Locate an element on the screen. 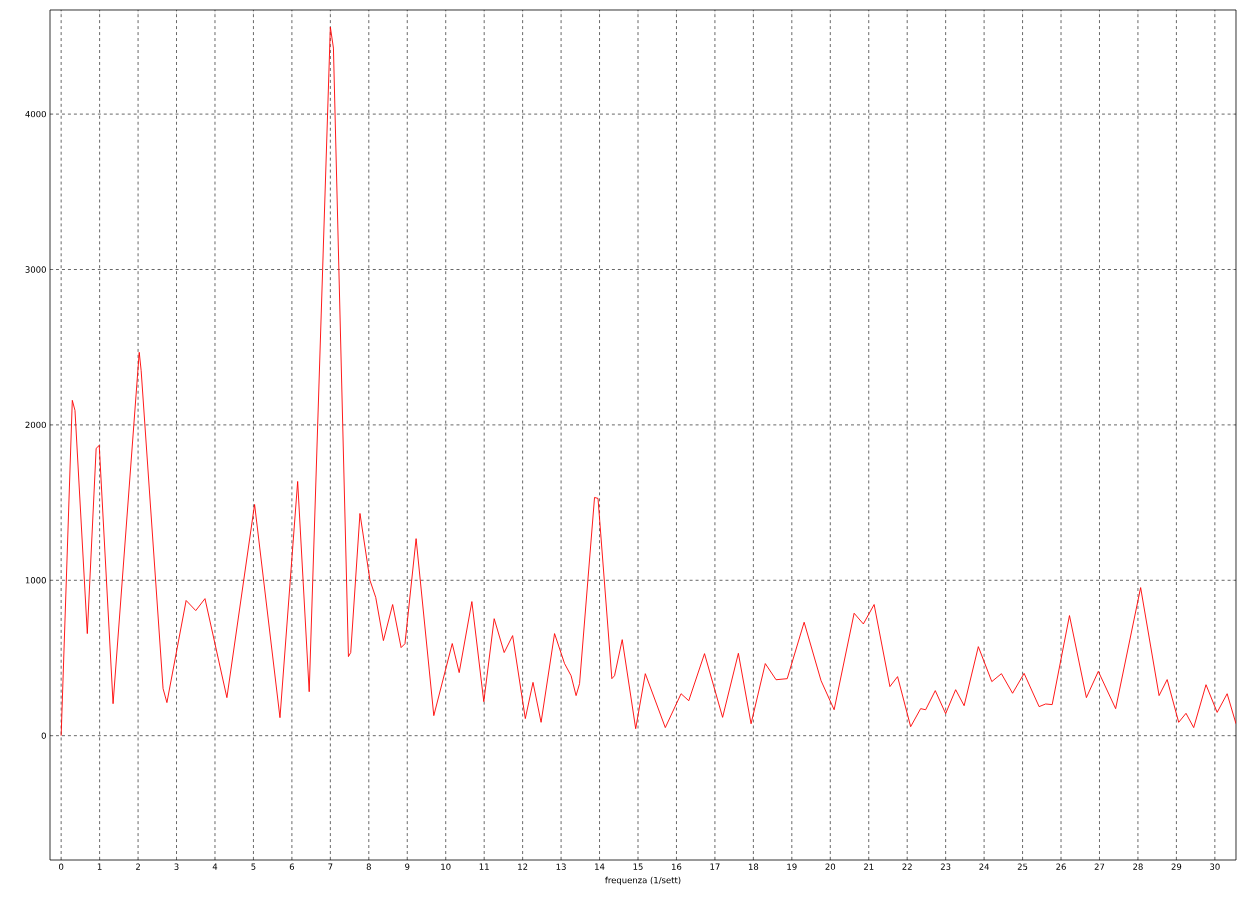  x-tick-label: 23 is located at coordinates (945, 866).